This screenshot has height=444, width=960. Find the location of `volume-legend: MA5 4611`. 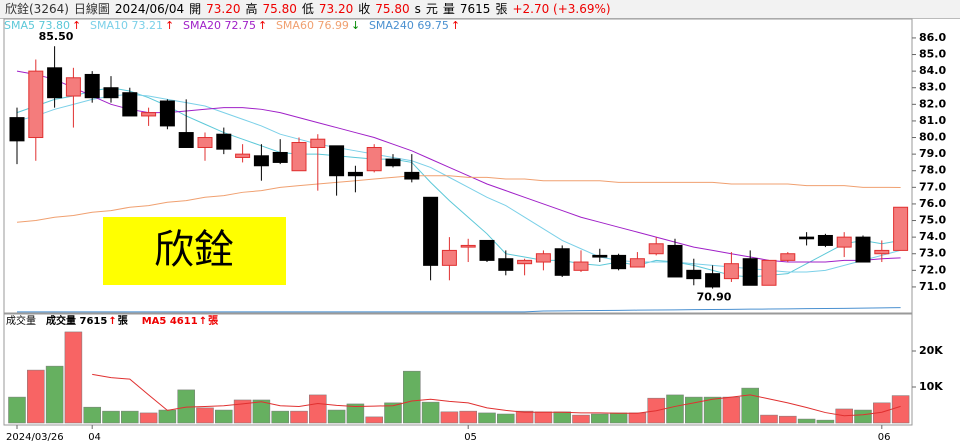

volume-legend: MA5 4611 is located at coordinates (170, 321).